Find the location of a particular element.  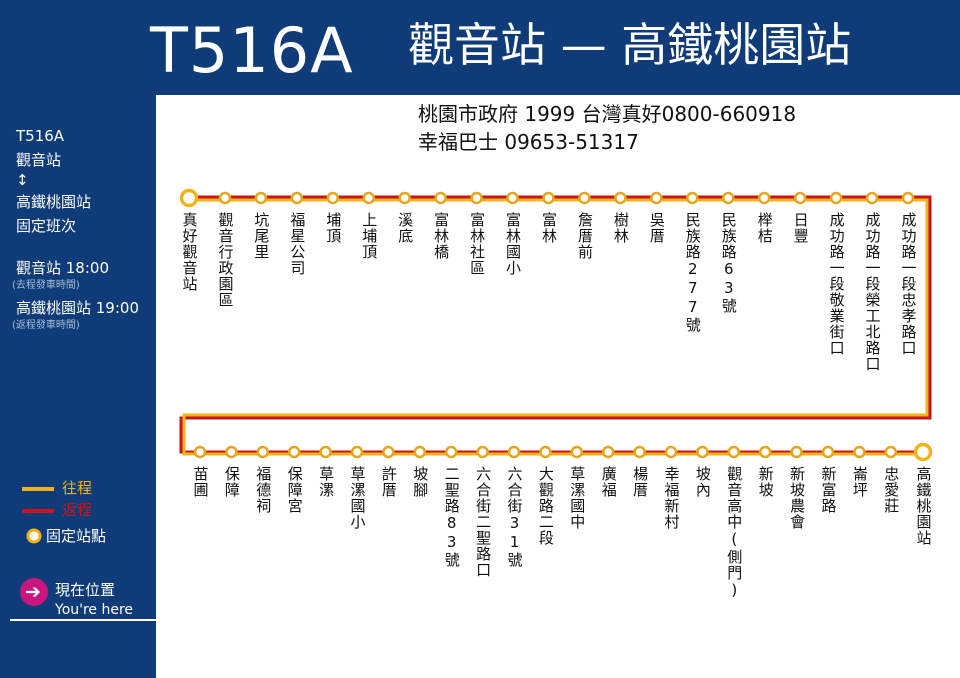

legend-return-line is located at coordinates (38, 511).